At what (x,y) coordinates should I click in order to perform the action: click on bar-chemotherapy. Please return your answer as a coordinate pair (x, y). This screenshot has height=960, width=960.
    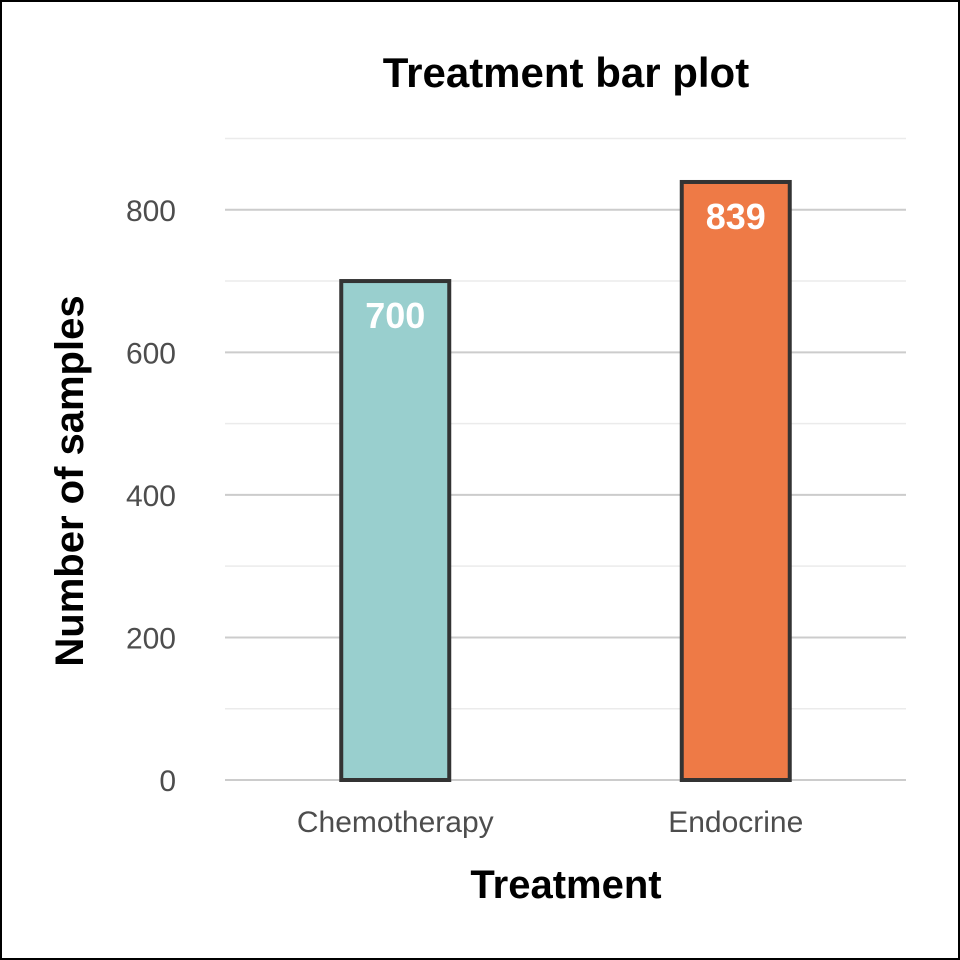
    Looking at the image, I should click on (395, 530).